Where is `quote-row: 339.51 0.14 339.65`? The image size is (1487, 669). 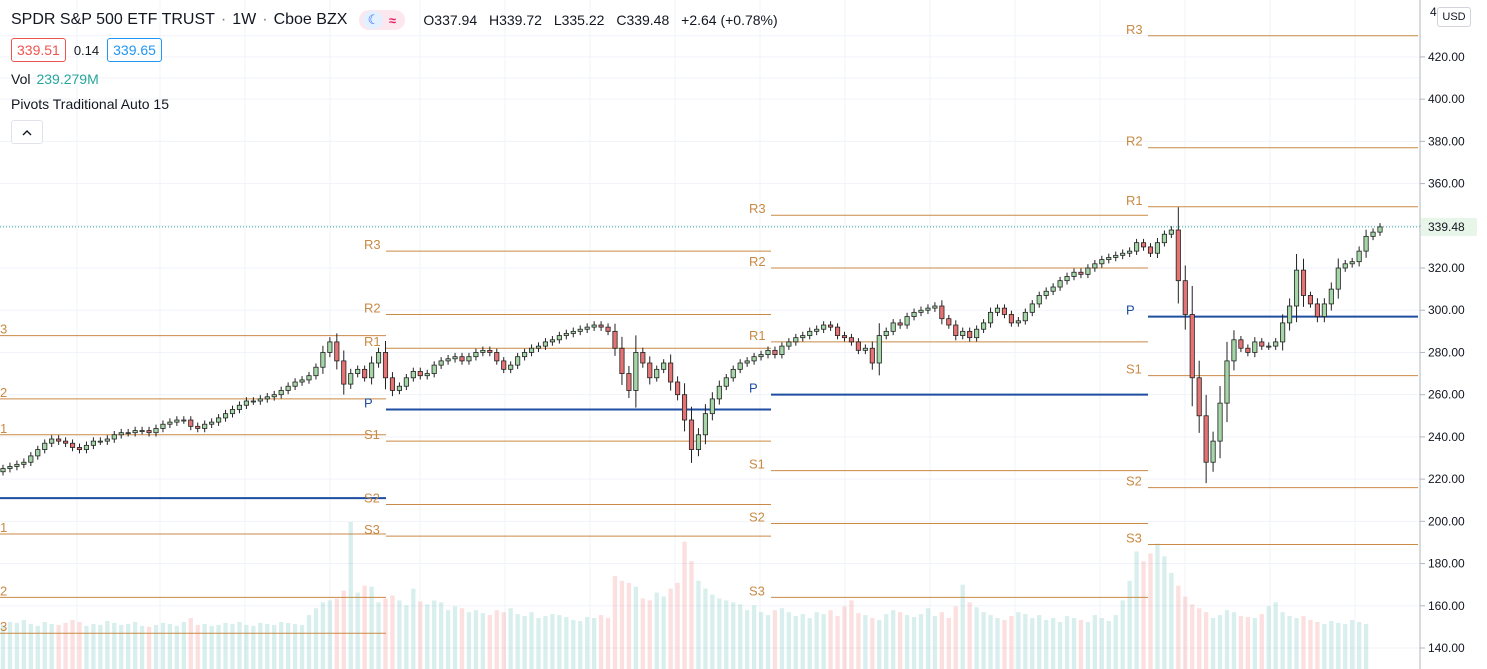 quote-row: 339.51 0.14 339.65 is located at coordinates (398, 50).